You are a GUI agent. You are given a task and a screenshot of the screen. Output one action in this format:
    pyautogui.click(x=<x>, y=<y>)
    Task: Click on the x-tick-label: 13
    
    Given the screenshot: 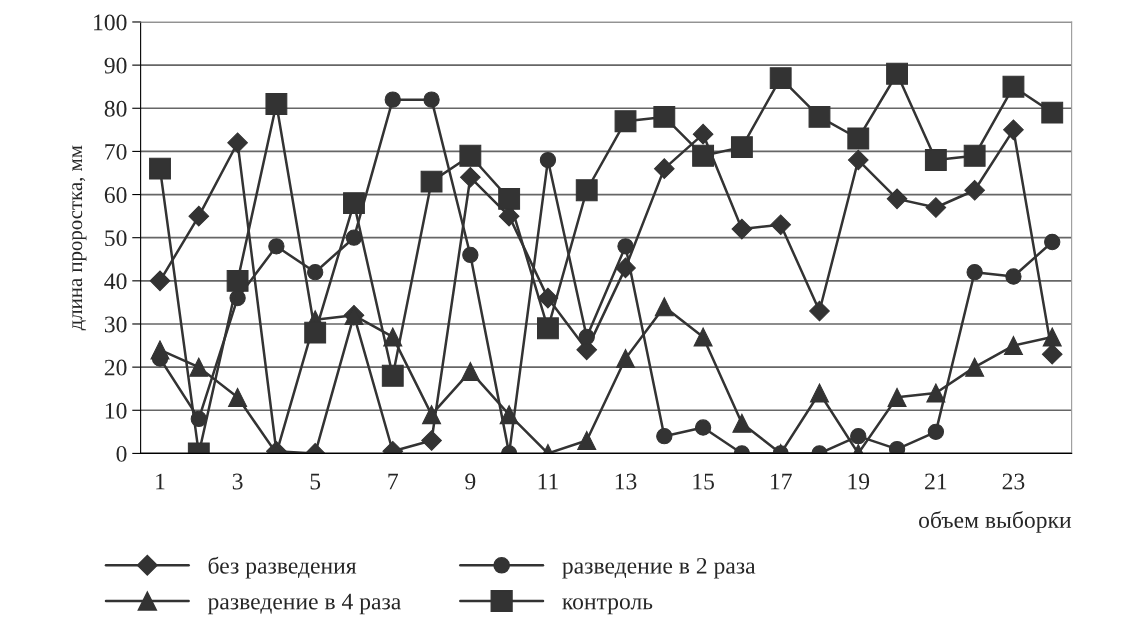 What is the action you would take?
    pyautogui.click(x=626, y=481)
    